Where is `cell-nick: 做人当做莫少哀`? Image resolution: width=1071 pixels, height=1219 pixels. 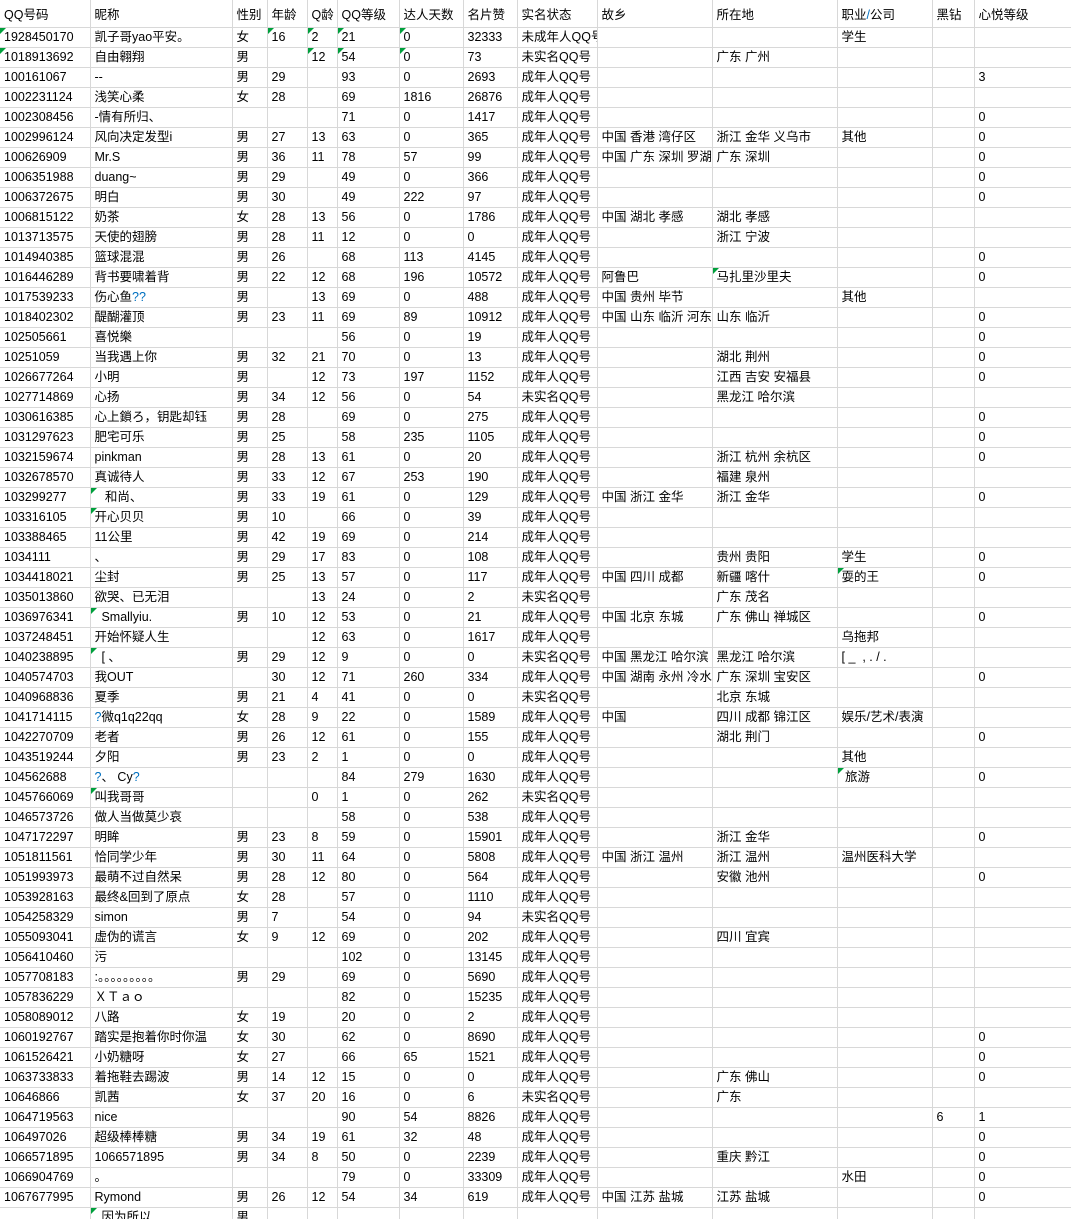
cell-nick: 做人当做莫少哀 is located at coordinates (161, 817).